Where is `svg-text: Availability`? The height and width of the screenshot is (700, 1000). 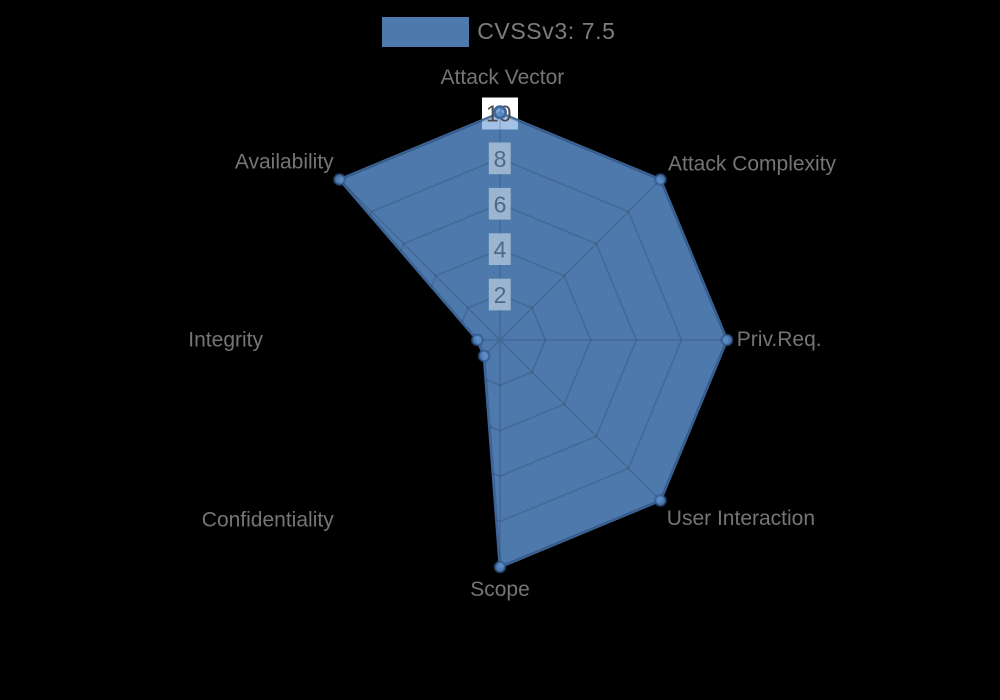
svg-text: Availability is located at coordinates (284, 162).